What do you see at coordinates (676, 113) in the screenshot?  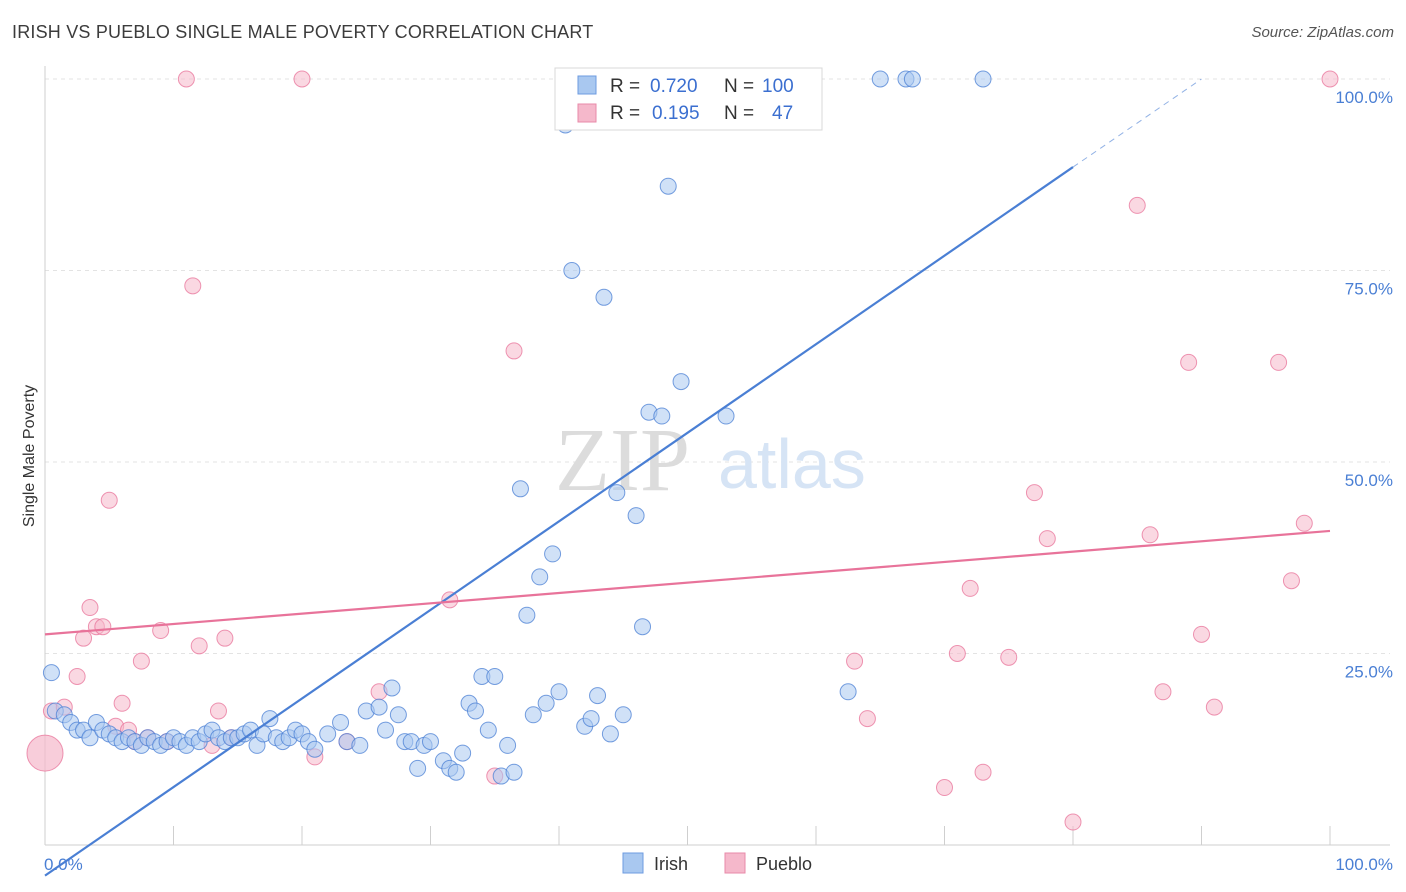 I see `legend-r-value-pueblo: 0.195` at bounding box center [676, 113].